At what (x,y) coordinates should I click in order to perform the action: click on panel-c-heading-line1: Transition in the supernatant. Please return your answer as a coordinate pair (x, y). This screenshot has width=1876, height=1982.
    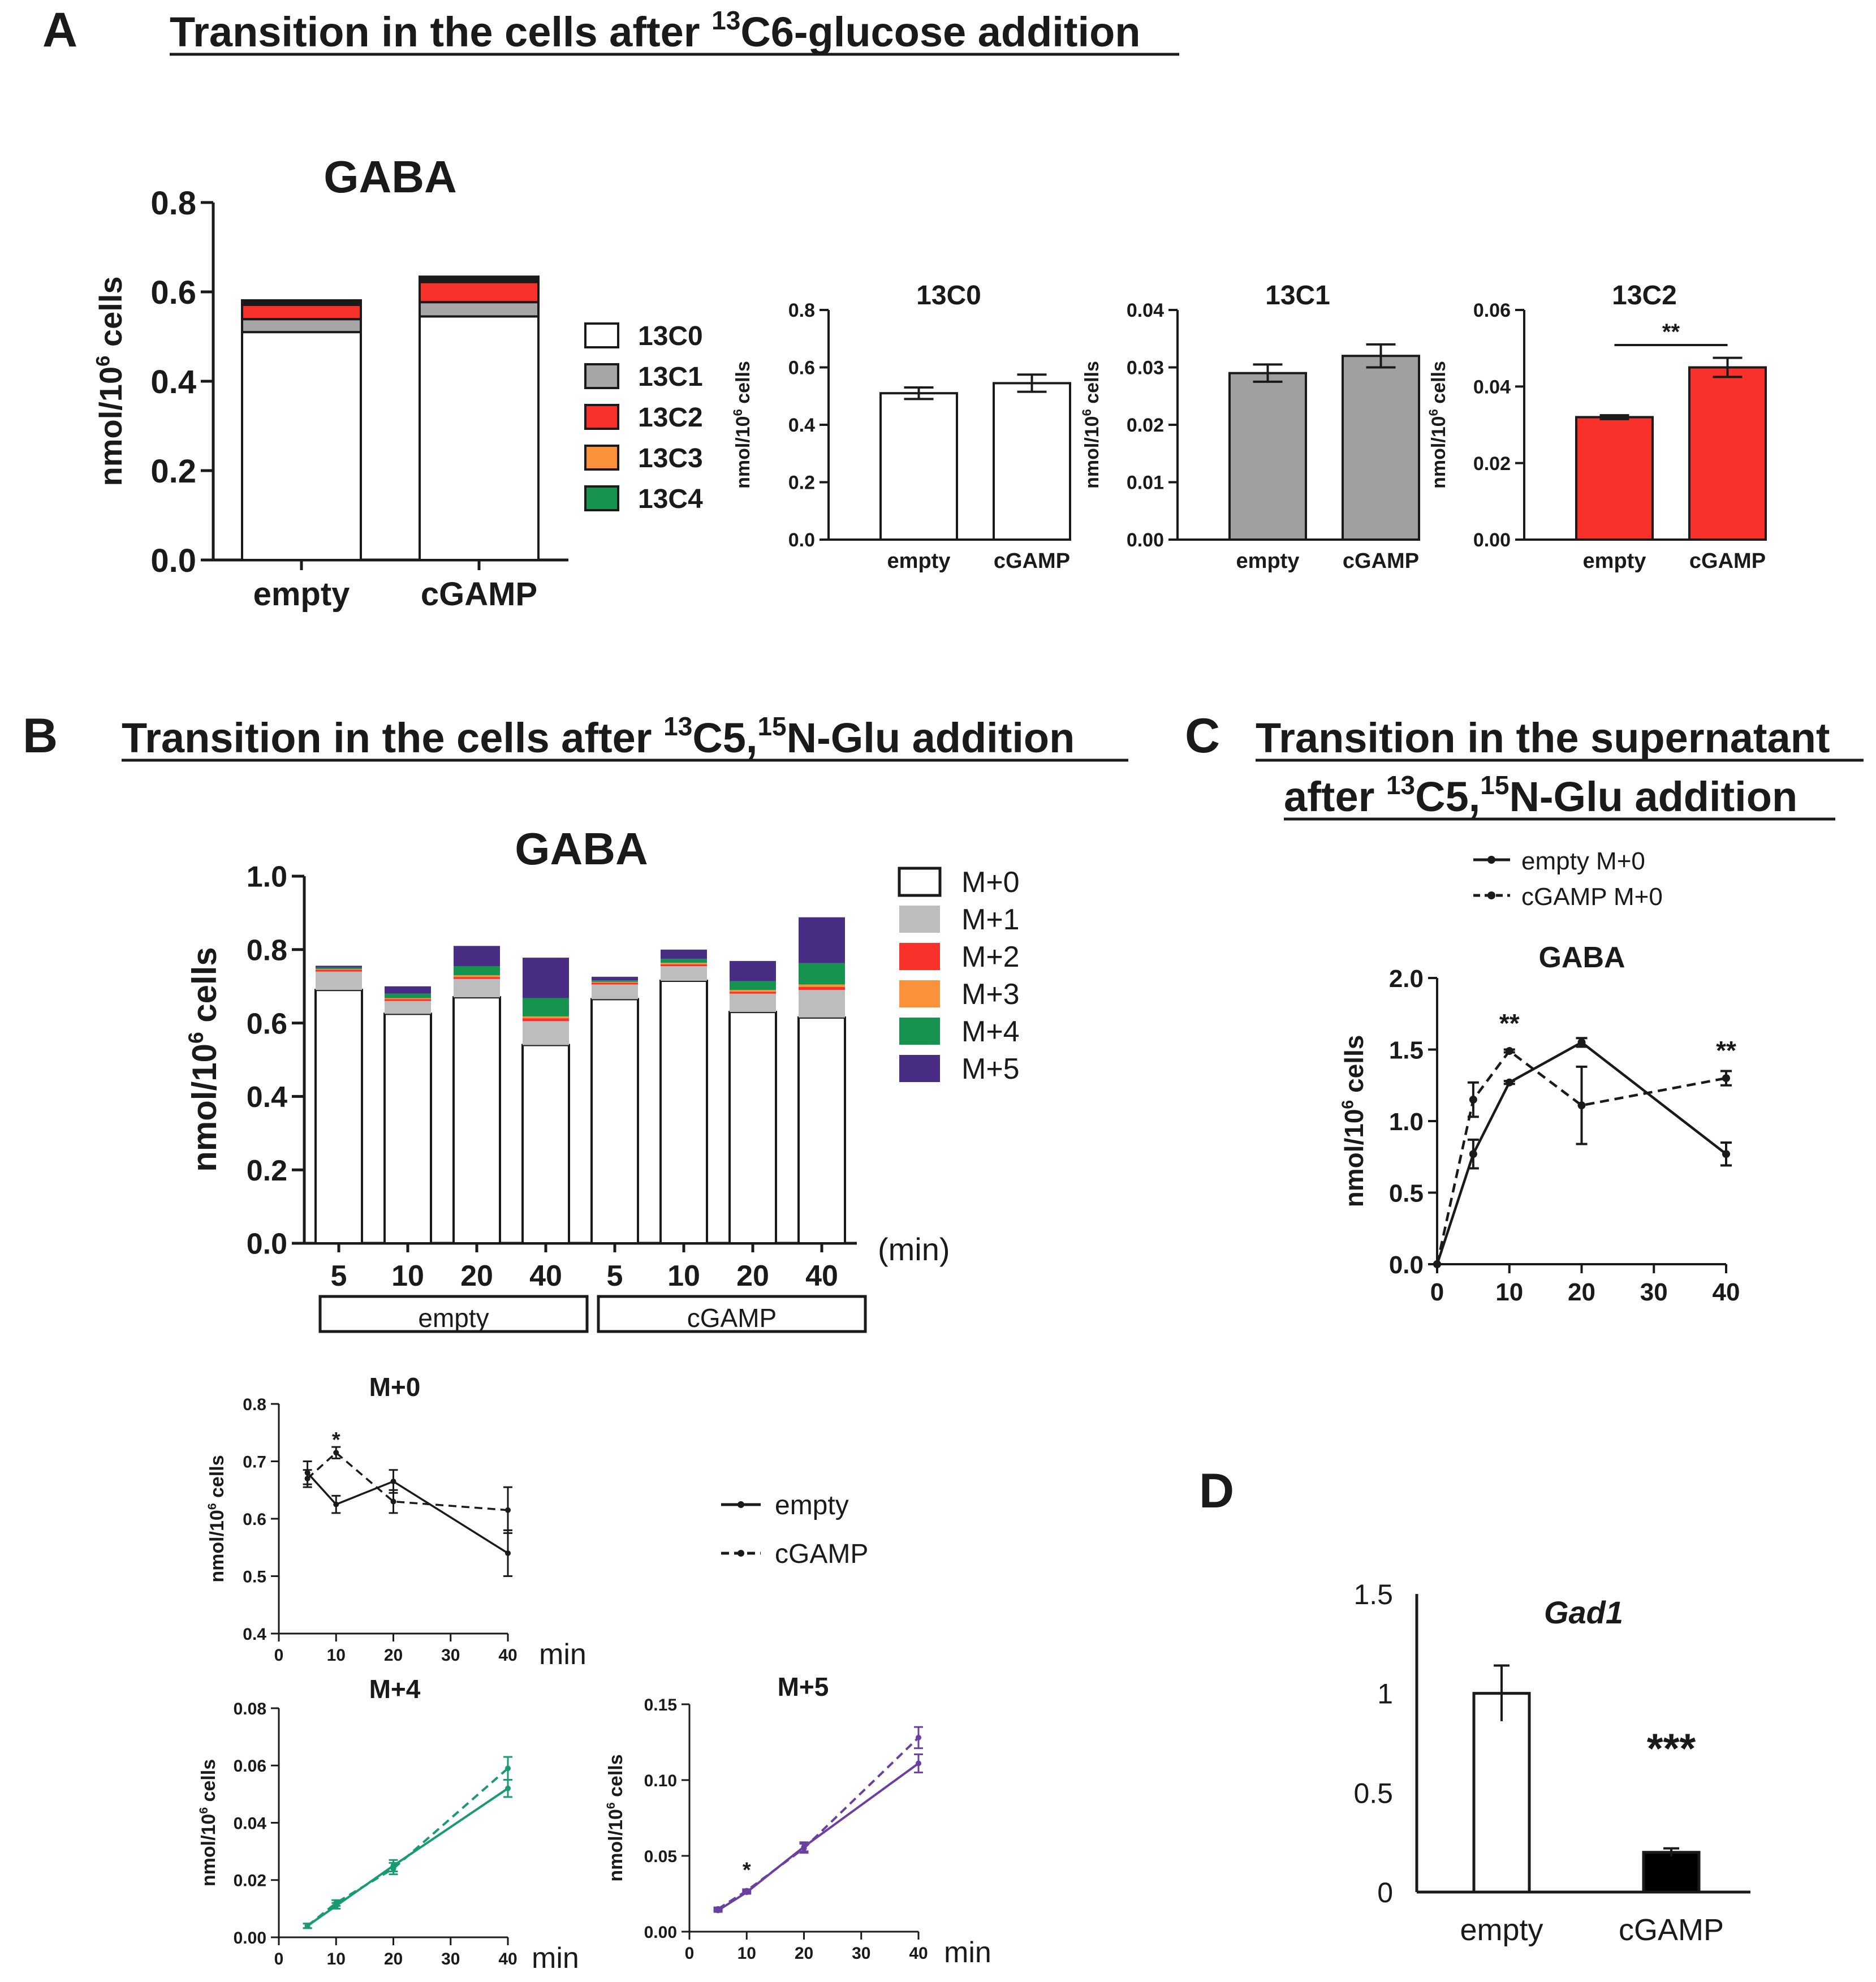
    Looking at the image, I should click on (1543, 737).